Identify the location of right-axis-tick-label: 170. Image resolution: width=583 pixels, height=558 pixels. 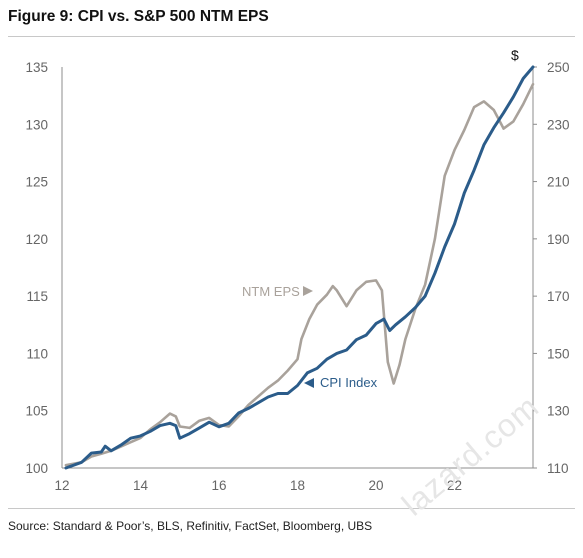
(558, 296).